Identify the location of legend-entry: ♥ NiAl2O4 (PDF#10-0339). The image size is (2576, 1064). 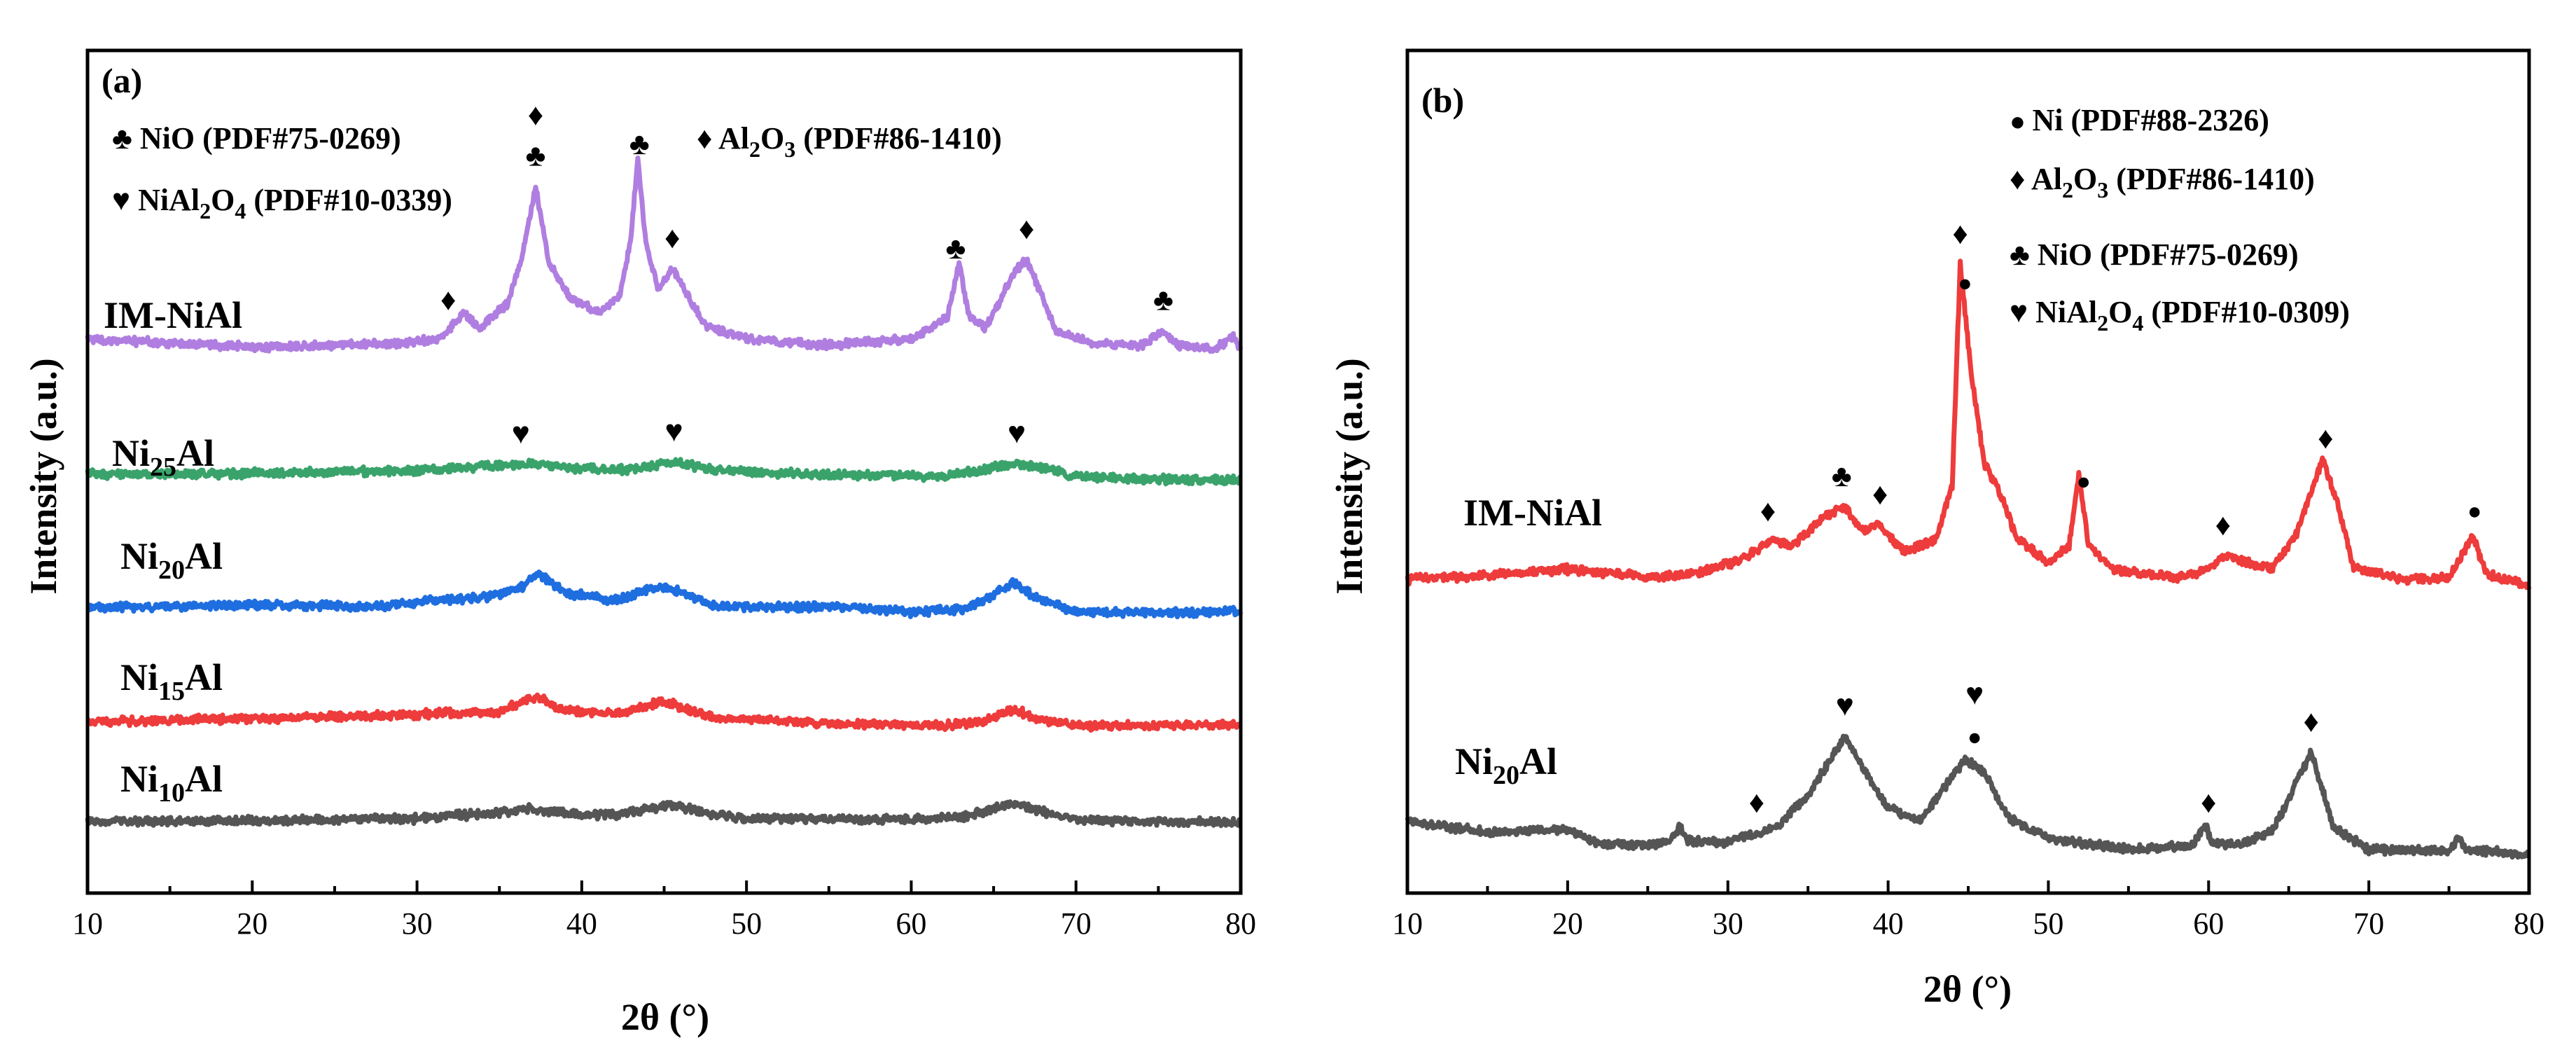
(282, 203).